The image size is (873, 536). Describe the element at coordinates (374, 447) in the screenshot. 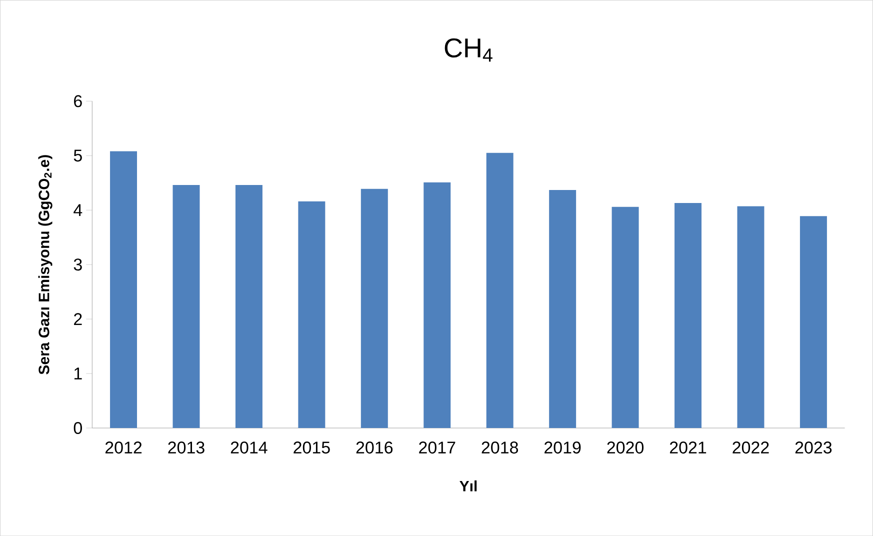

I see `x-tick-label: 2016` at that location.